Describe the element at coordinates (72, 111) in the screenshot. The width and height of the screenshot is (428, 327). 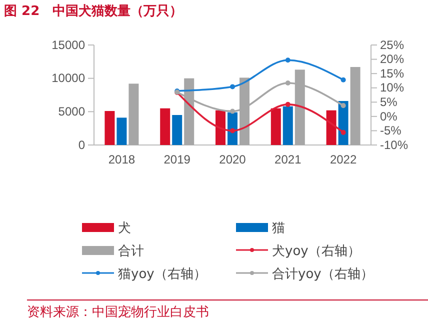
I see `y-tick-label: 5000` at that location.